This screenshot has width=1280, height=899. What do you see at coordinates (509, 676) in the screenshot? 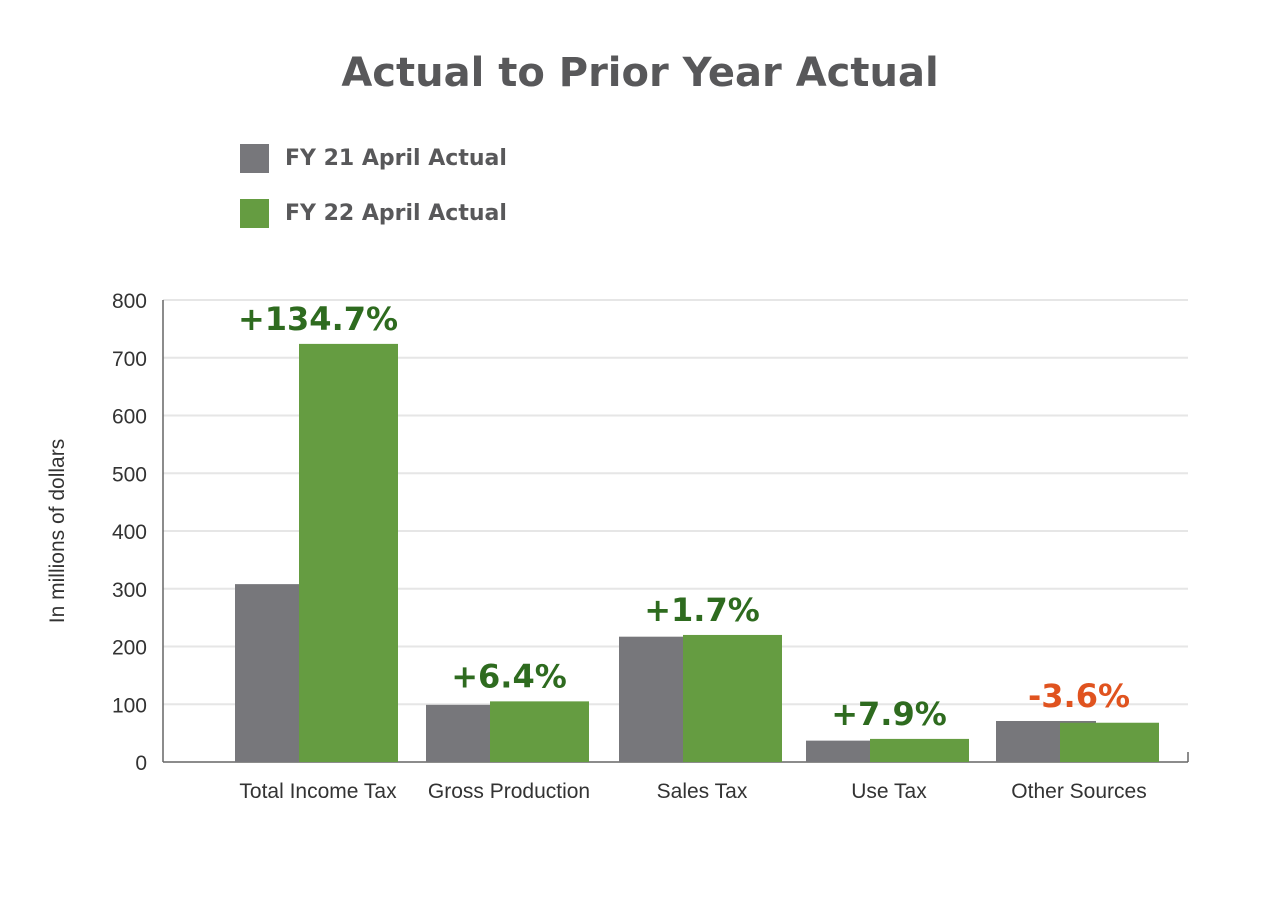
I see `percent-change-label: +6.4%` at bounding box center [509, 676].